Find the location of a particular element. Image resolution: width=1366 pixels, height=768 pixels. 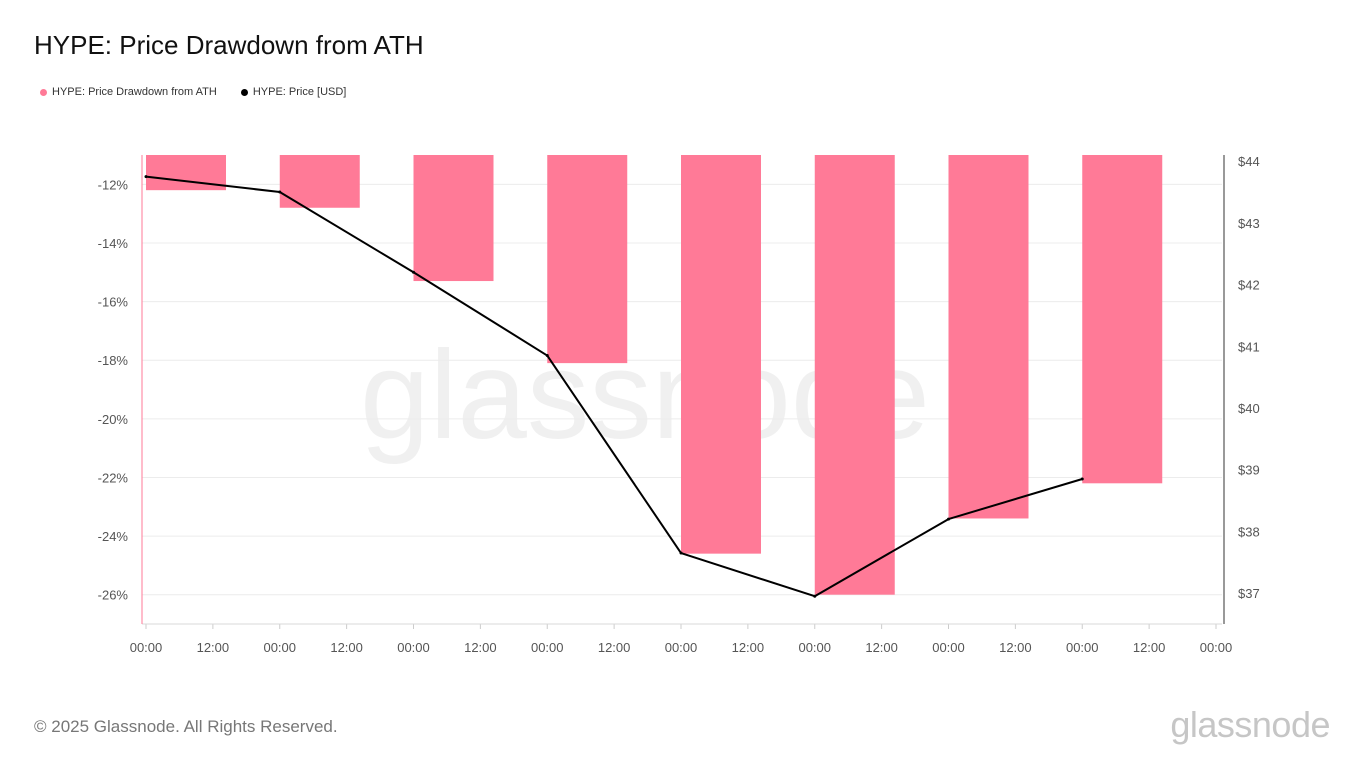

chart-title: HYPE: Price Drawdown from ATH is located at coordinates (229, 45).